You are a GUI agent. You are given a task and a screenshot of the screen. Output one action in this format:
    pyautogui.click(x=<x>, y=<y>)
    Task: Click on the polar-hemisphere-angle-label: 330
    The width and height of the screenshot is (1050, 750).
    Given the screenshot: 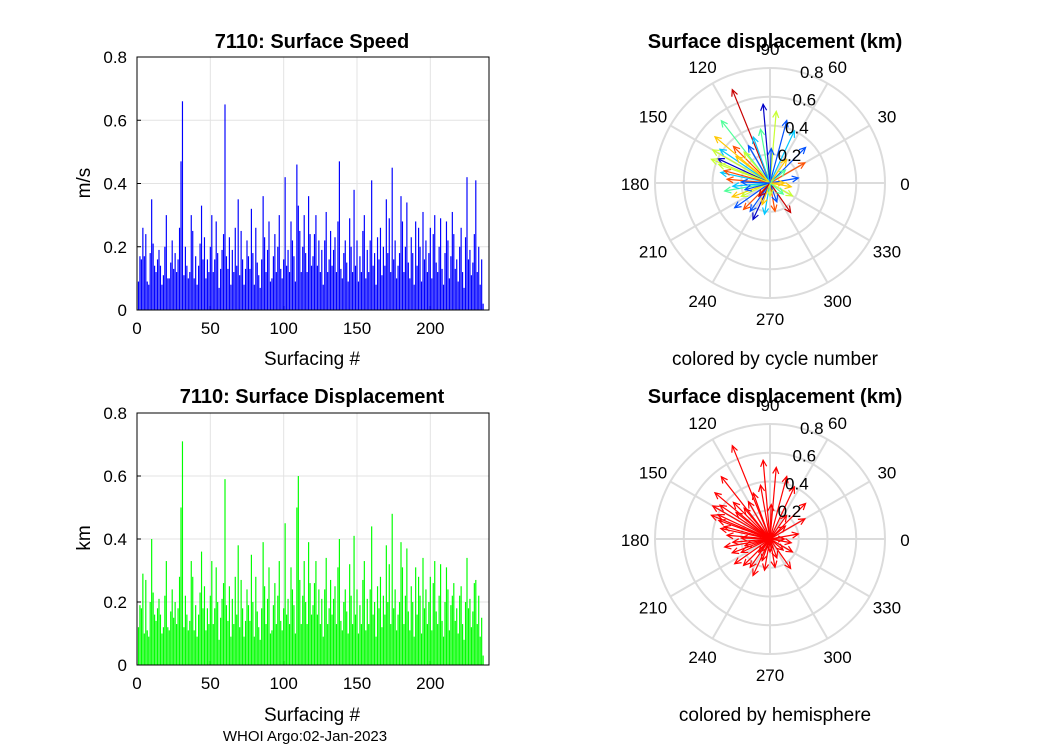 What is the action you would take?
    pyautogui.click(x=887, y=608)
    